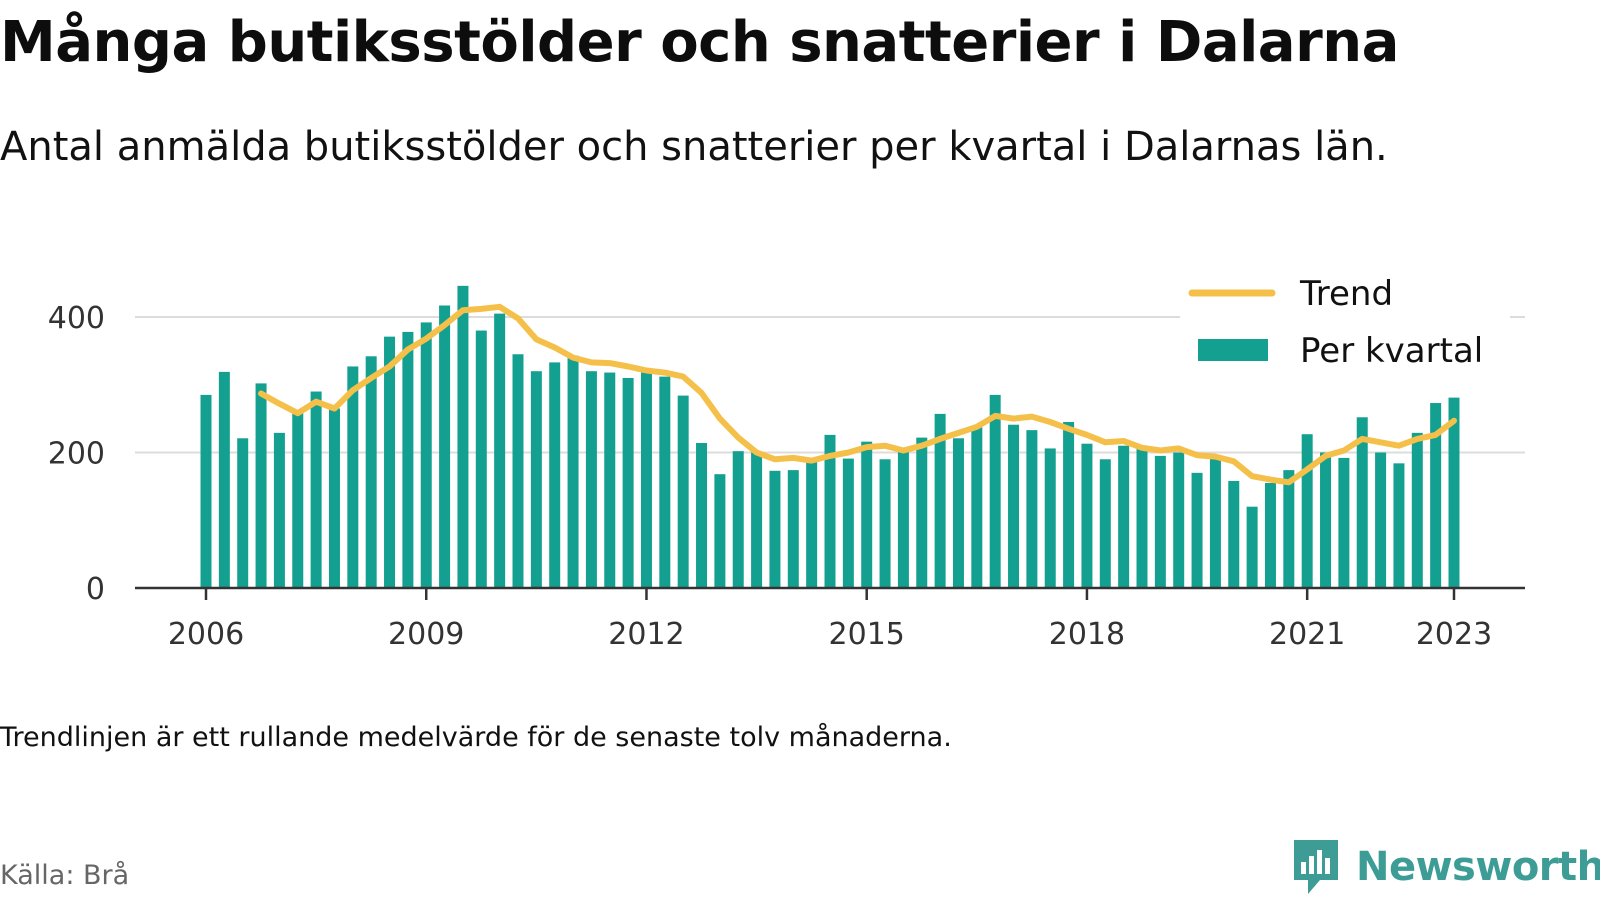  Describe the element at coordinates (1316, 867) in the screenshot. I see `newsworthy-logo-icon` at that location.